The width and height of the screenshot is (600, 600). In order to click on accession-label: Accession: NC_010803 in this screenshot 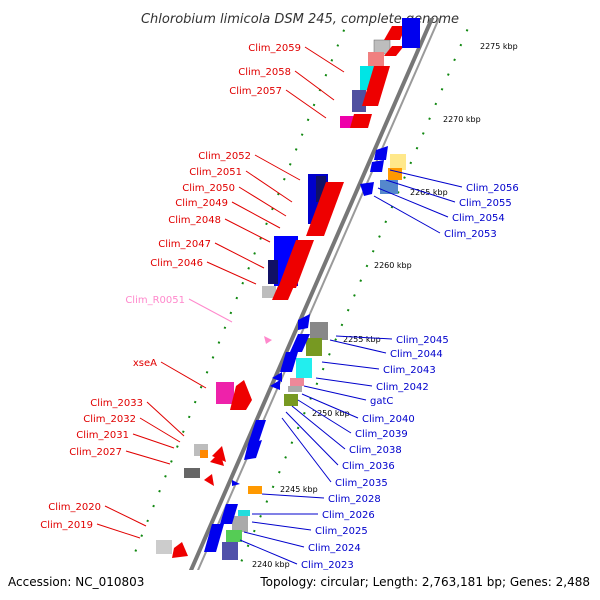, I will do `click(76, 582)`.